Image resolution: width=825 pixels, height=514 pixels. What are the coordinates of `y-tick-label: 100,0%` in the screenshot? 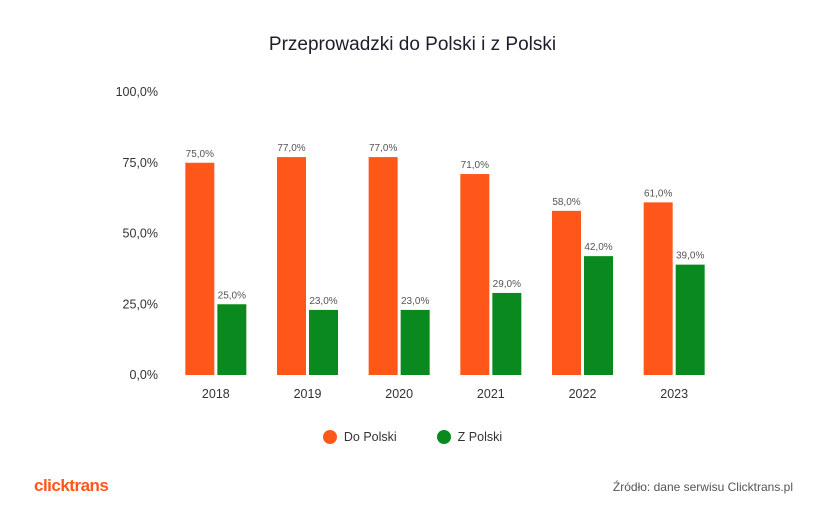 It's located at (137, 92).